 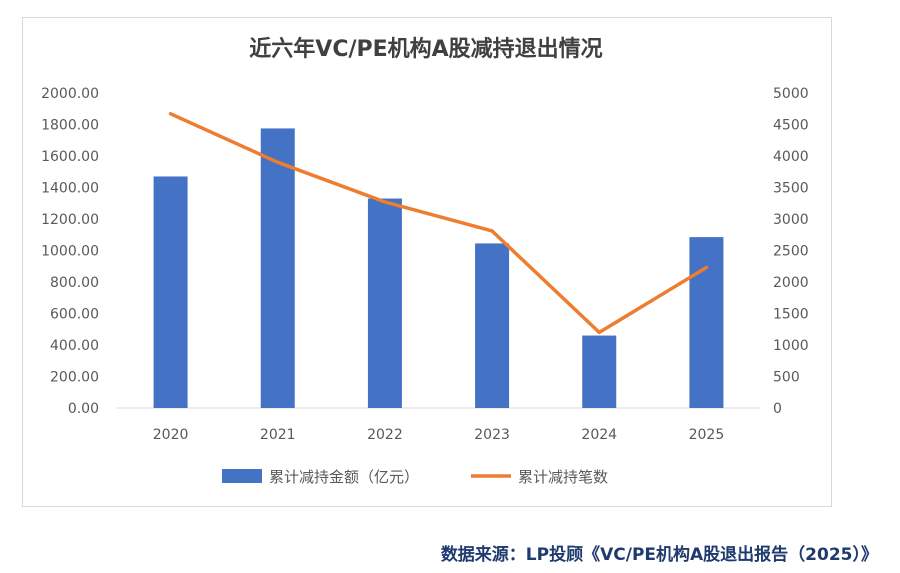 What do you see at coordinates (786, 378) in the screenshot?
I see `y-right-tick-label: 500` at bounding box center [786, 378].